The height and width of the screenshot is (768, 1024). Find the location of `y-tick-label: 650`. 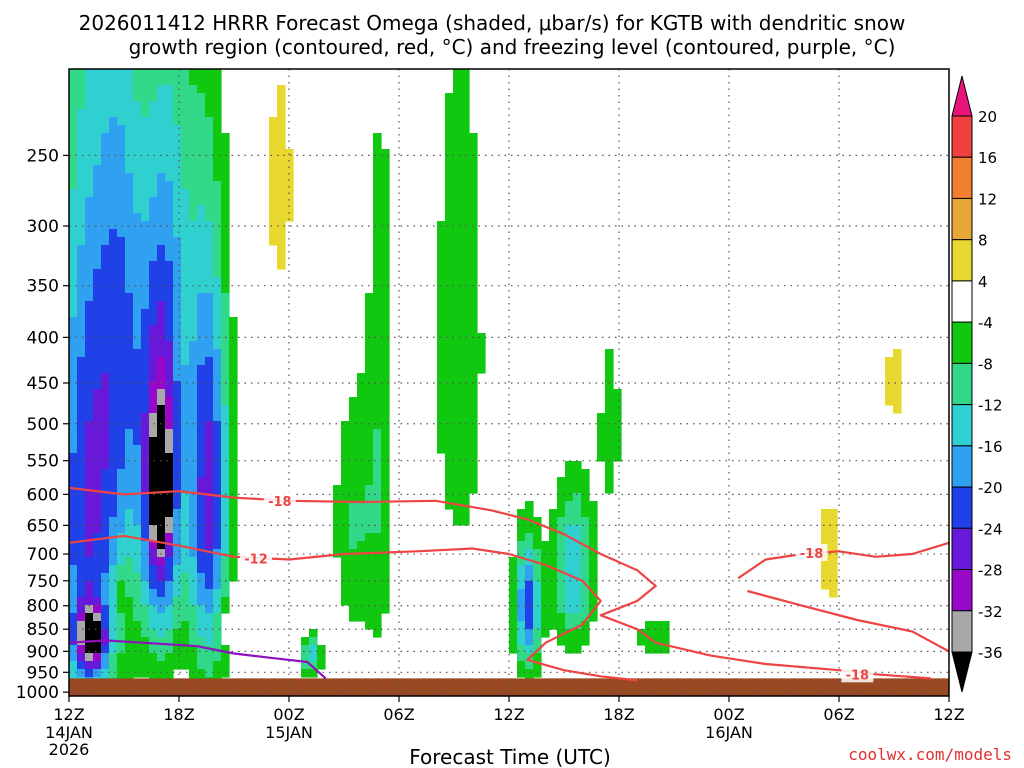

y-tick-label: 650 is located at coordinates (43, 526).